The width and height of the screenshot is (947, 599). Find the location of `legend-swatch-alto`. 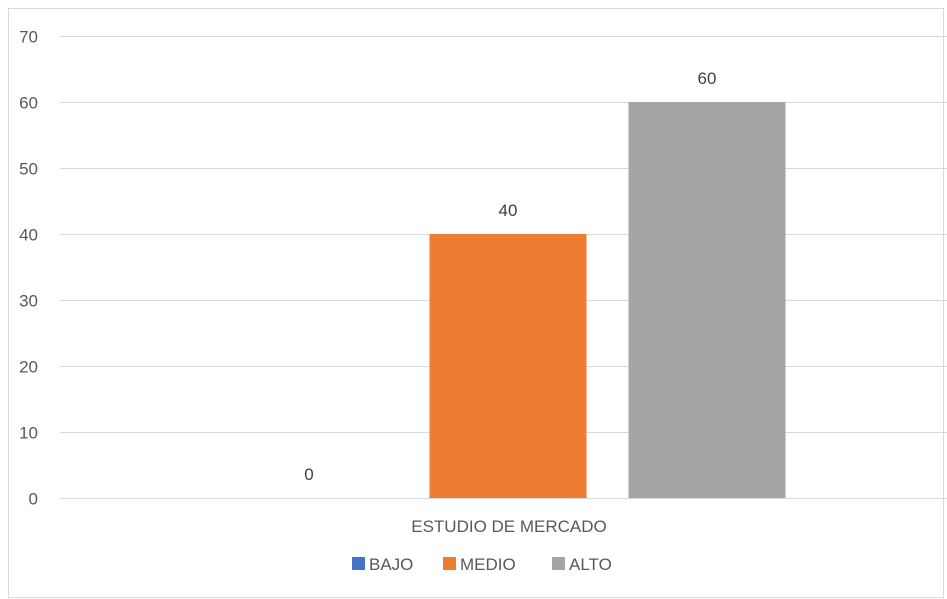

legend-swatch-alto is located at coordinates (558, 563).